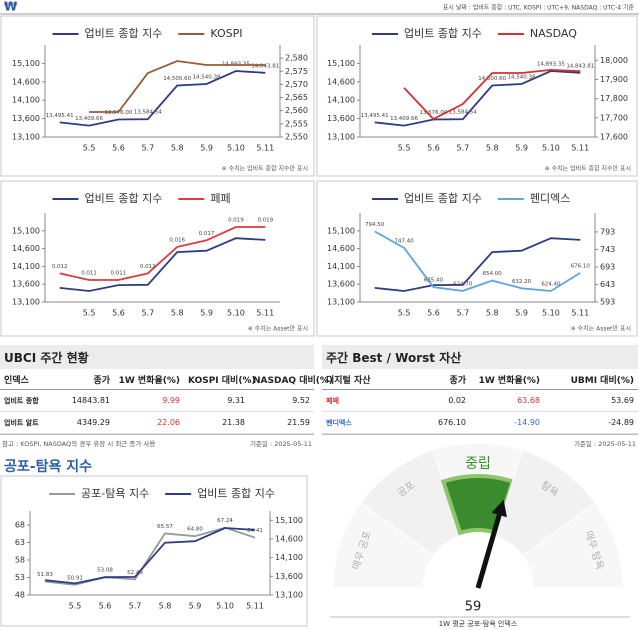 The width and height of the screenshot is (639, 630). What do you see at coordinates (607, 302) in the screenshot?
I see `y2-tick-label: 593` at bounding box center [607, 302].